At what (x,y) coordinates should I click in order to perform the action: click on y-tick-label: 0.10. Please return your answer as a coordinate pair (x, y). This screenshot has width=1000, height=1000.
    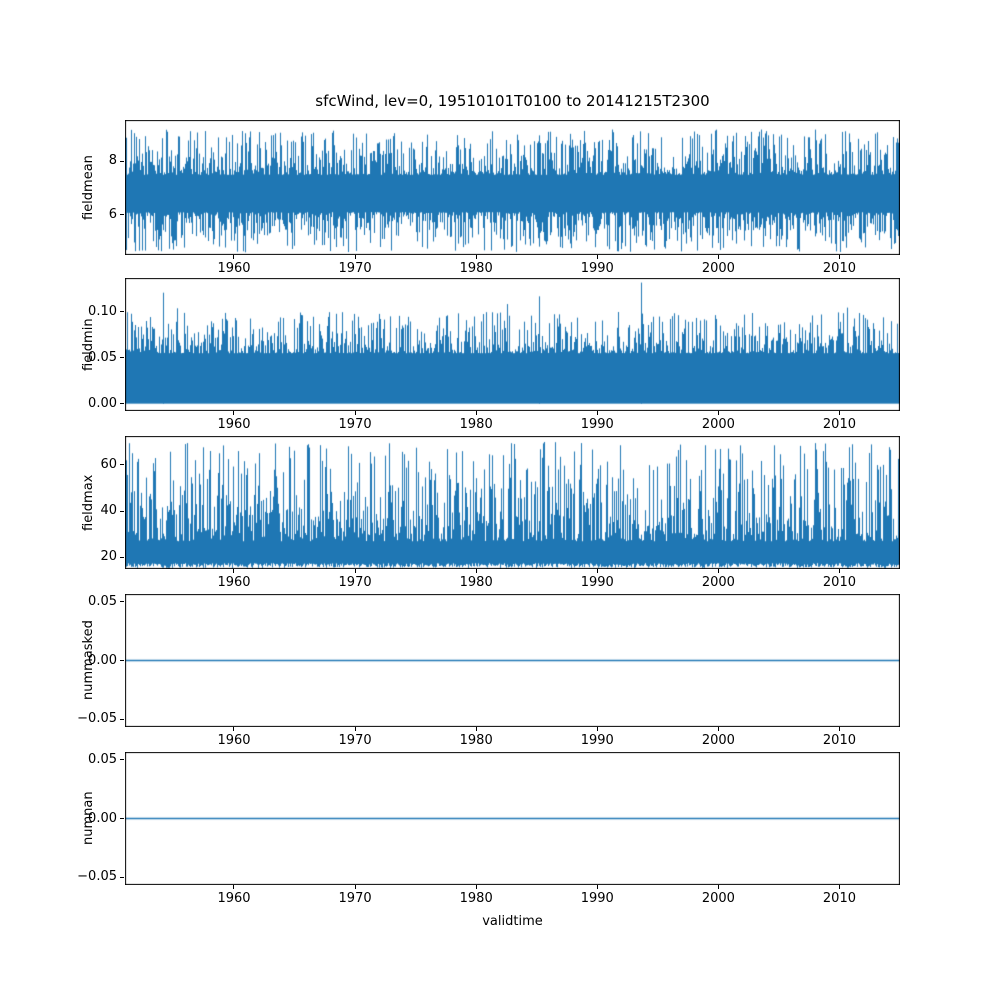
    Looking at the image, I should click on (102, 311).